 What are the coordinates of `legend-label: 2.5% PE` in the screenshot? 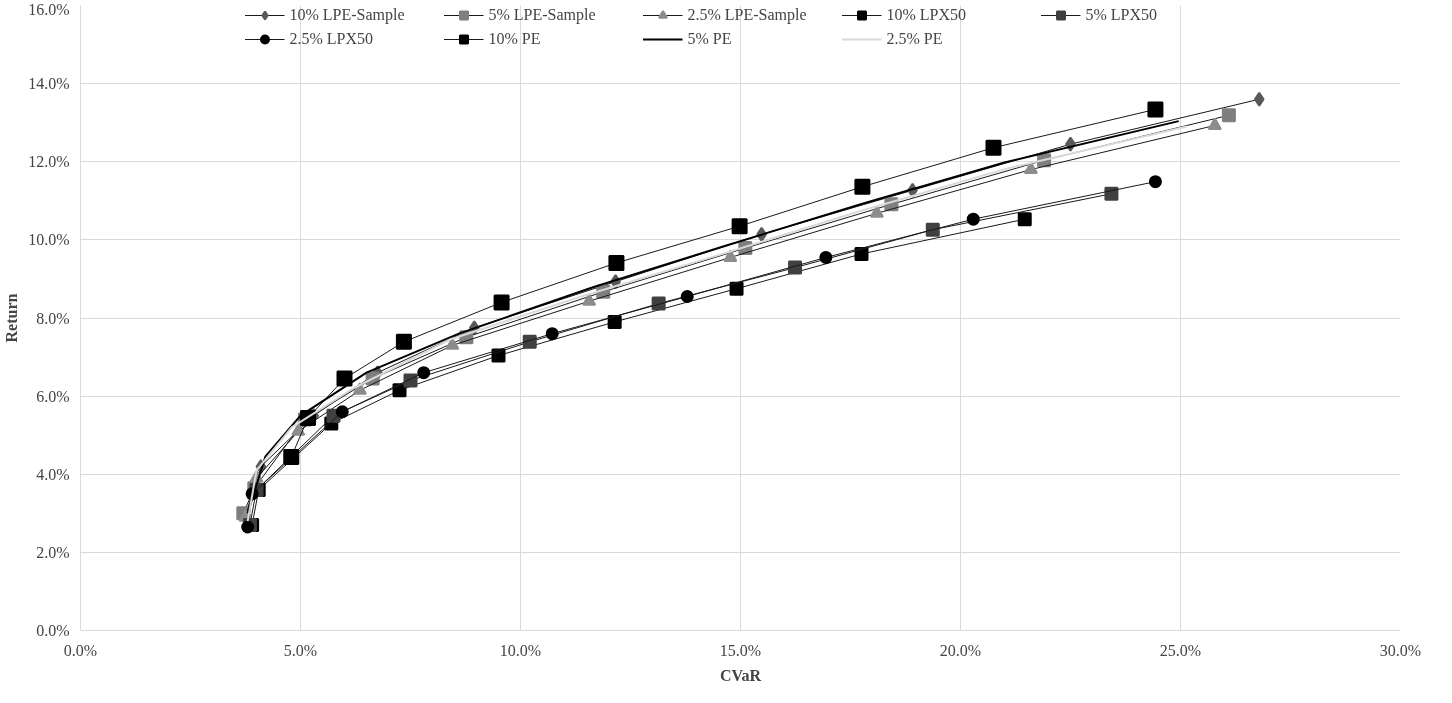 It's located at (915, 39).